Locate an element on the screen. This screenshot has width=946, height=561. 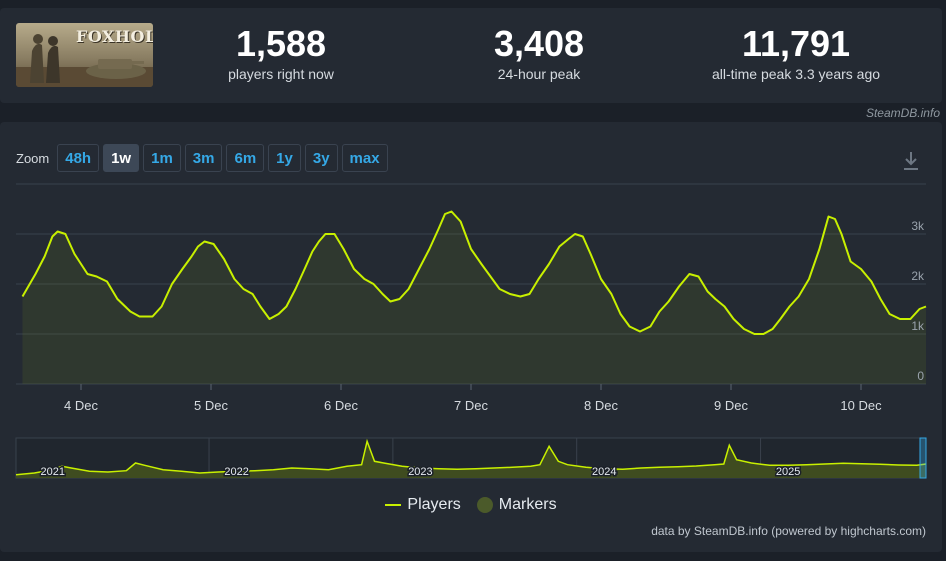
x-tick-label: 6 Dec is located at coordinates (341, 405).